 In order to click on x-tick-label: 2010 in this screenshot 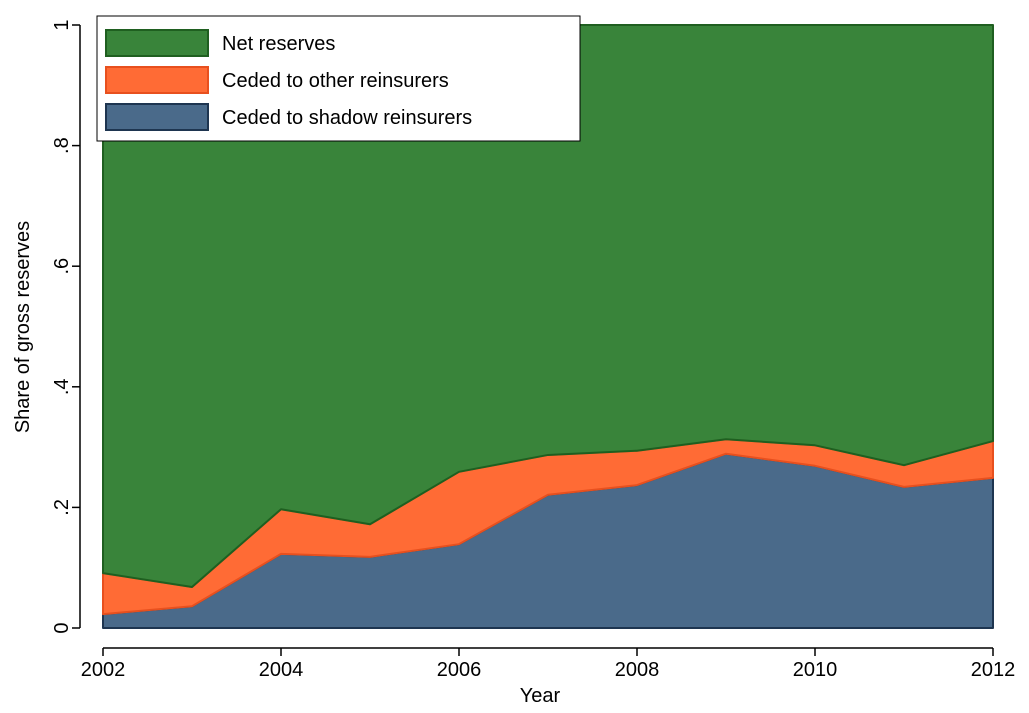, I will do `click(815, 670)`.